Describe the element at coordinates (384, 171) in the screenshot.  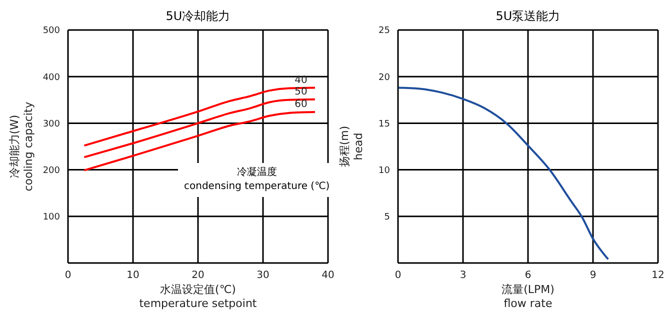
I see `y-tick-label: 10` at that location.